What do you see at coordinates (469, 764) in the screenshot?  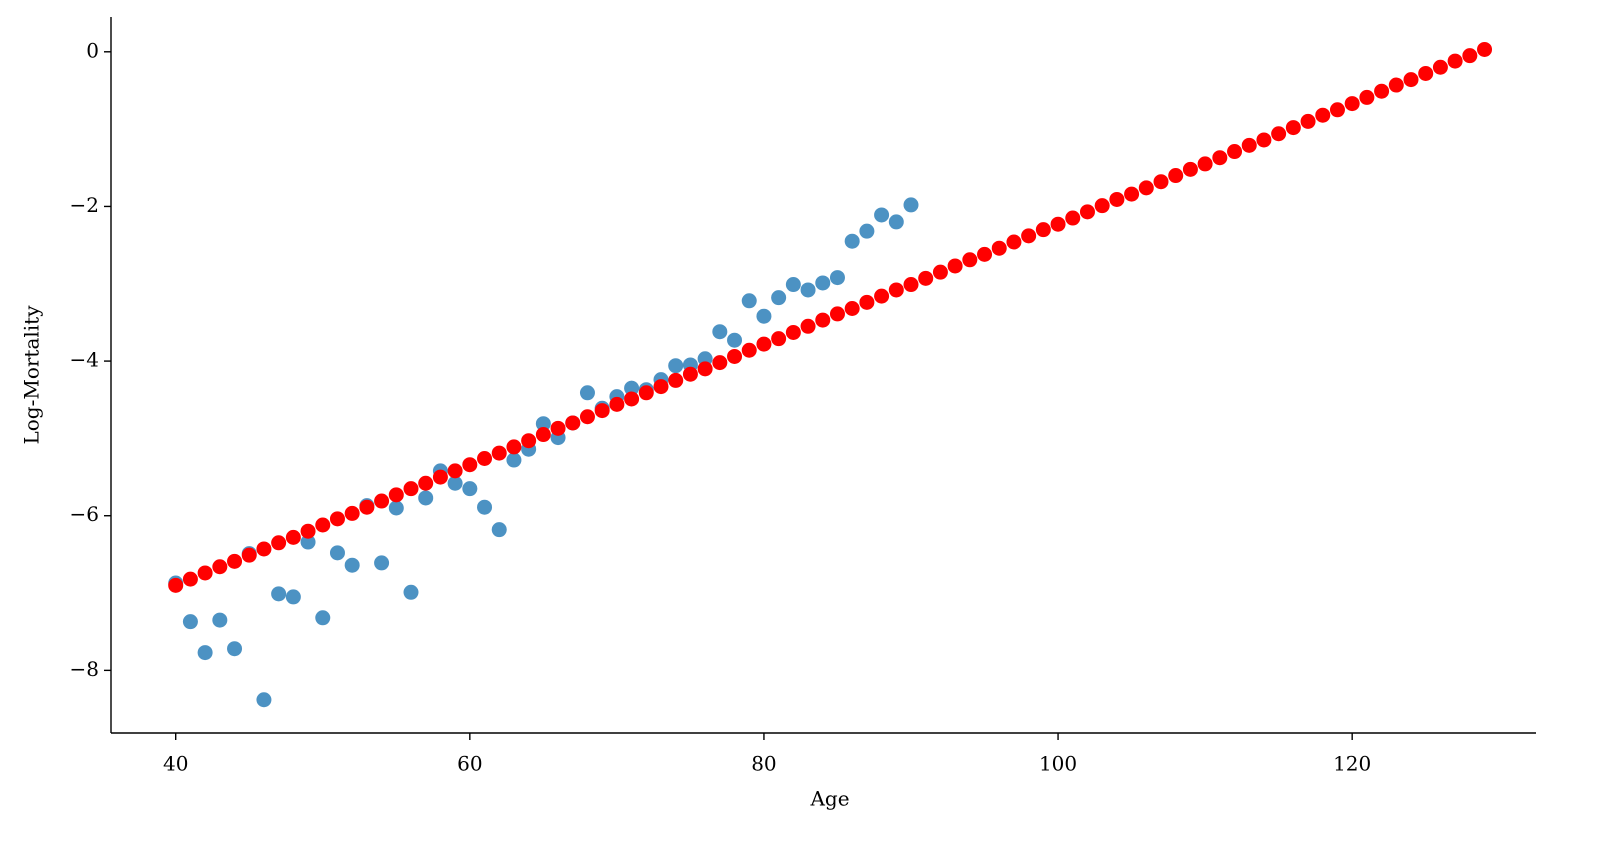 I see `x-tick-label: 60` at bounding box center [469, 764].